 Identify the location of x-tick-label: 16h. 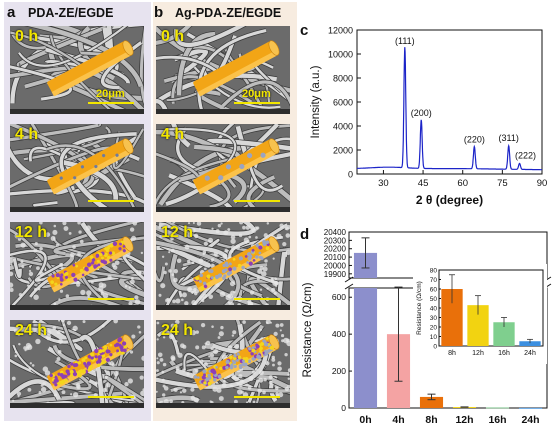
(497, 420).